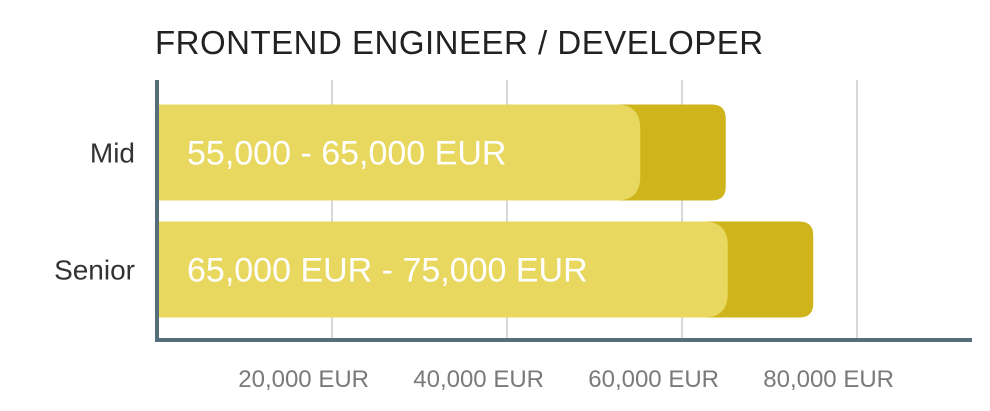 The width and height of the screenshot is (990, 411). I want to click on x-tick-label-3: 60,000 EUR, so click(653, 379).